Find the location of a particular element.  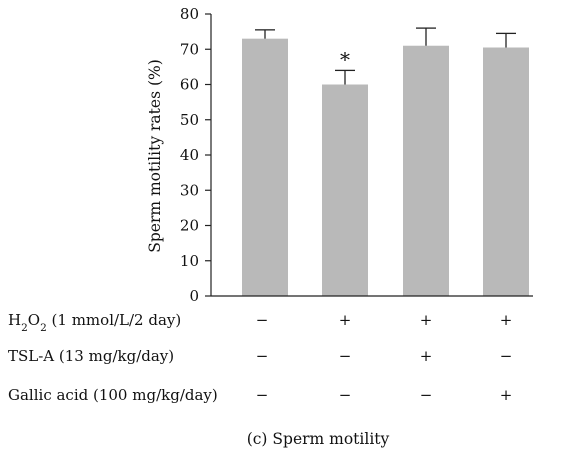

label-text: Gallic acid (100 mg/kg/day) is located at coordinates (113, 395).